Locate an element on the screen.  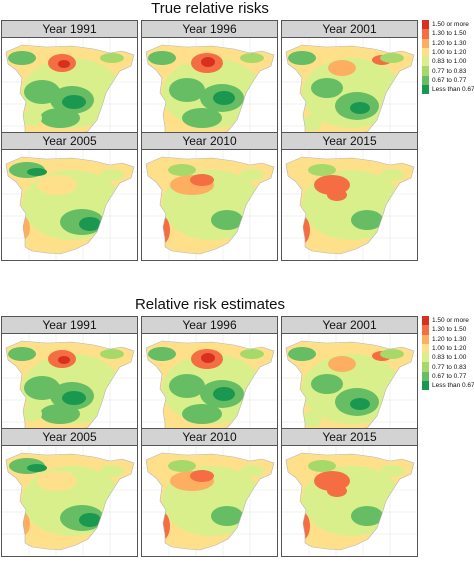
section-title: Relative risk estimates is located at coordinates (210, 304).